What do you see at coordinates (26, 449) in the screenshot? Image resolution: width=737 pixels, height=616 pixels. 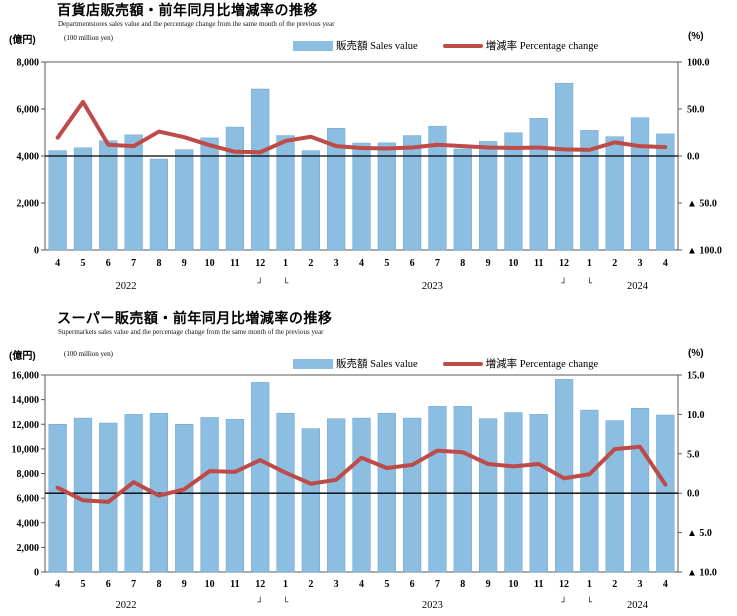 I see `left-axis-label: 10,000` at bounding box center [26, 449].